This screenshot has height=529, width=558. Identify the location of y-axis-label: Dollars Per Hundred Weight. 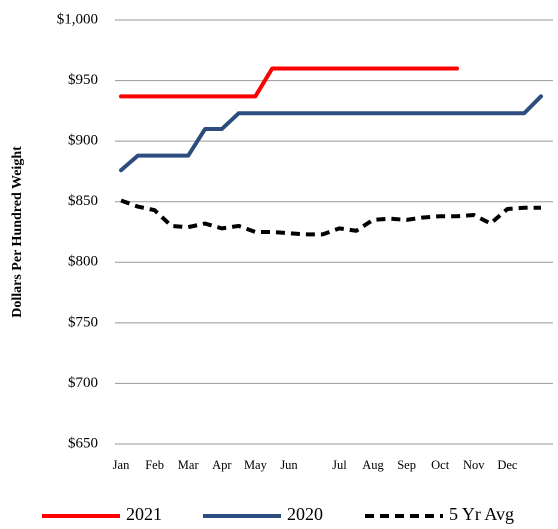
(17, 232).